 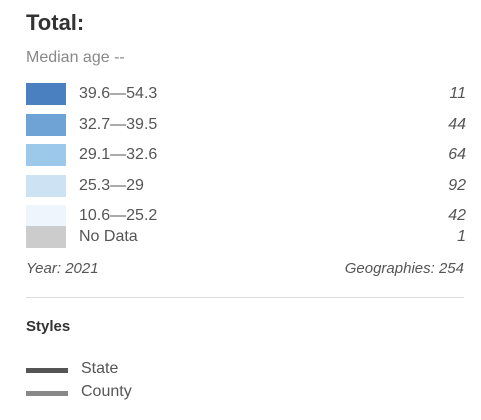 I want to click on subtitle: Median age --, so click(x=75, y=57).